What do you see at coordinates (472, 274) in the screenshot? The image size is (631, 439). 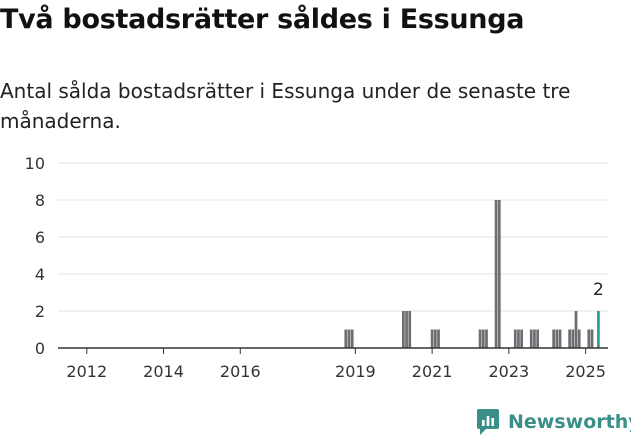 I see `bars` at bounding box center [472, 274].